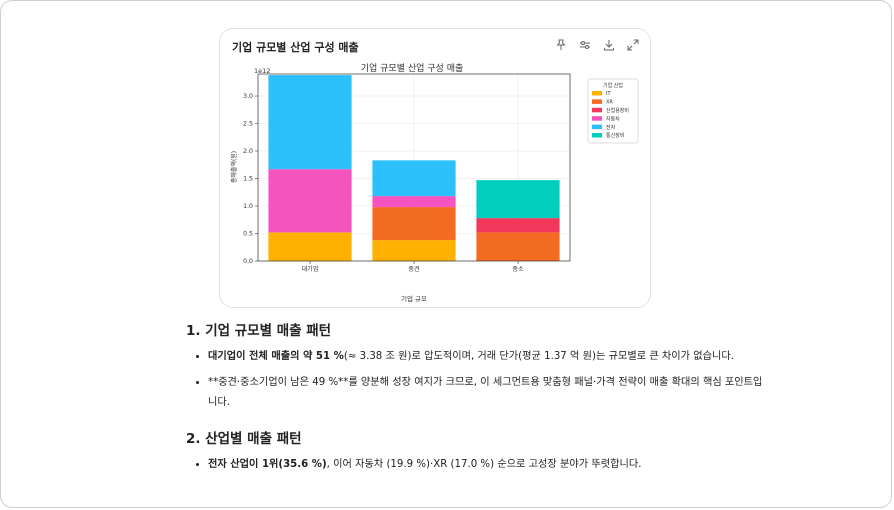 The width and height of the screenshot is (894, 510). Describe the element at coordinates (585, 45) in the screenshot. I see `settings-icon` at that location.